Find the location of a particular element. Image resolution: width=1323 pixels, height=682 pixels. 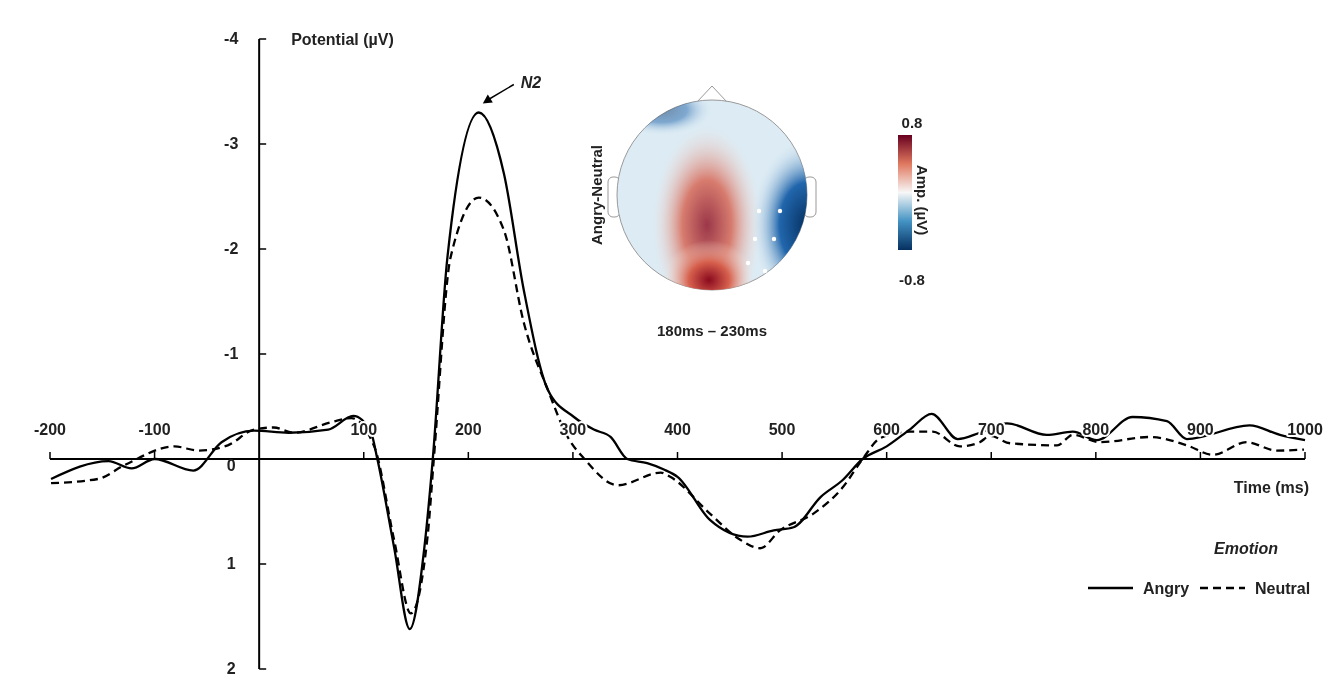

annotation: N2 is located at coordinates (531, 82).